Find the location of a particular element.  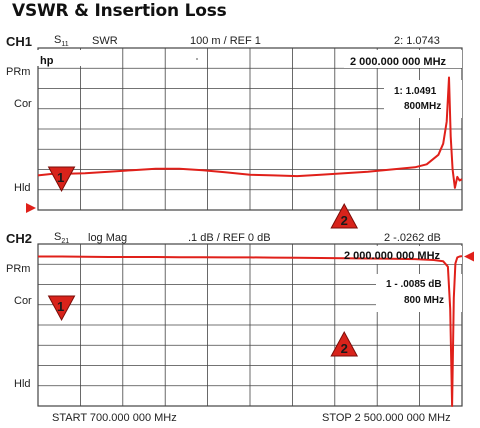

ch1-side-hld: Hld is located at coordinates (22, 188).